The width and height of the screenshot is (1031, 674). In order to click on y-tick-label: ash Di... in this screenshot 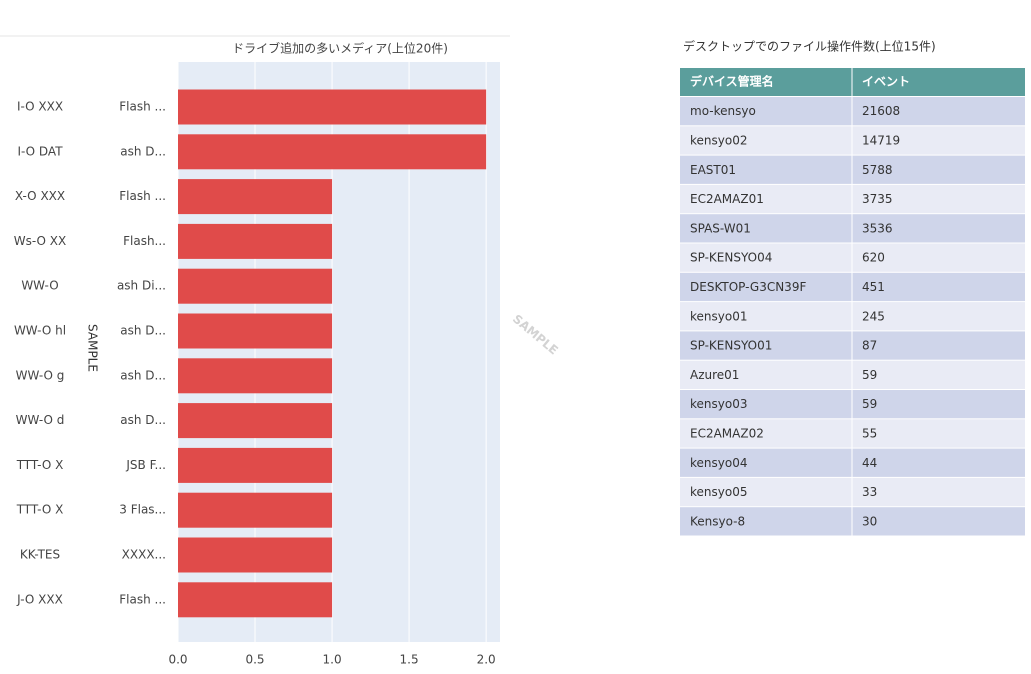, I will do `click(141, 286)`.